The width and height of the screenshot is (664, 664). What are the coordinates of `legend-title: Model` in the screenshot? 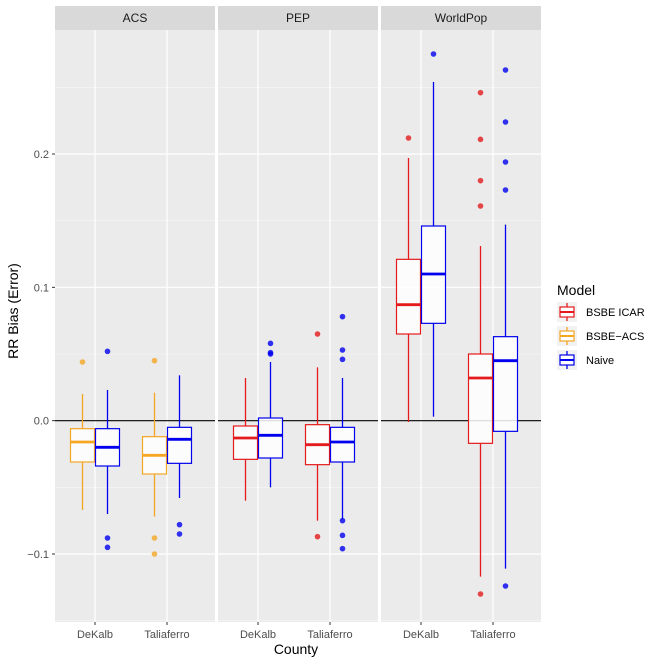 It's located at (576, 290).